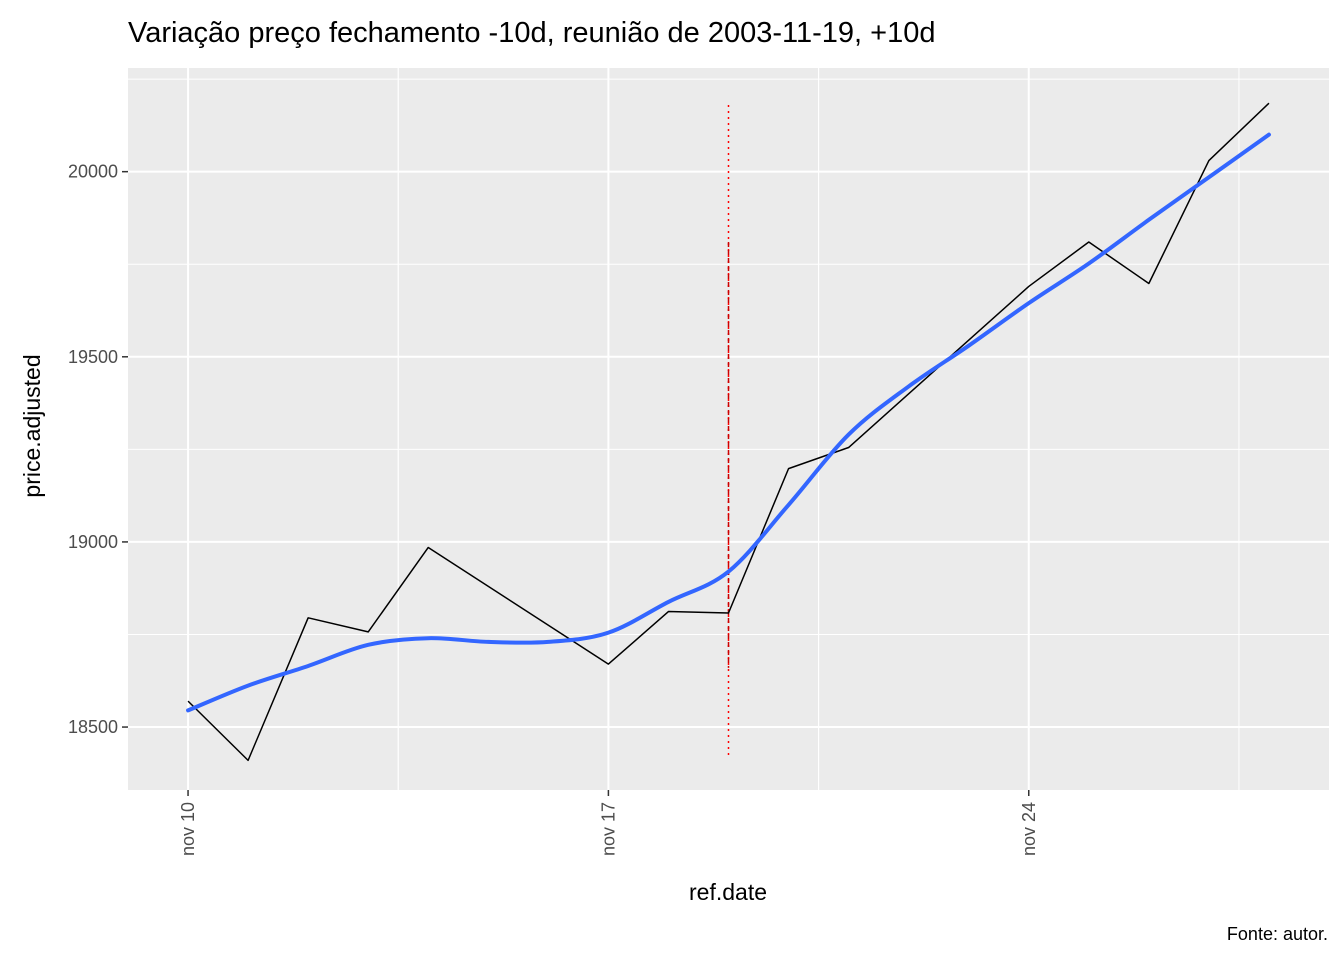 The width and height of the screenshot is (1344, 960). Describe the element at coordinates (188, 829) in the screenshot. I see `x-tick-label: nov 10` at that location.